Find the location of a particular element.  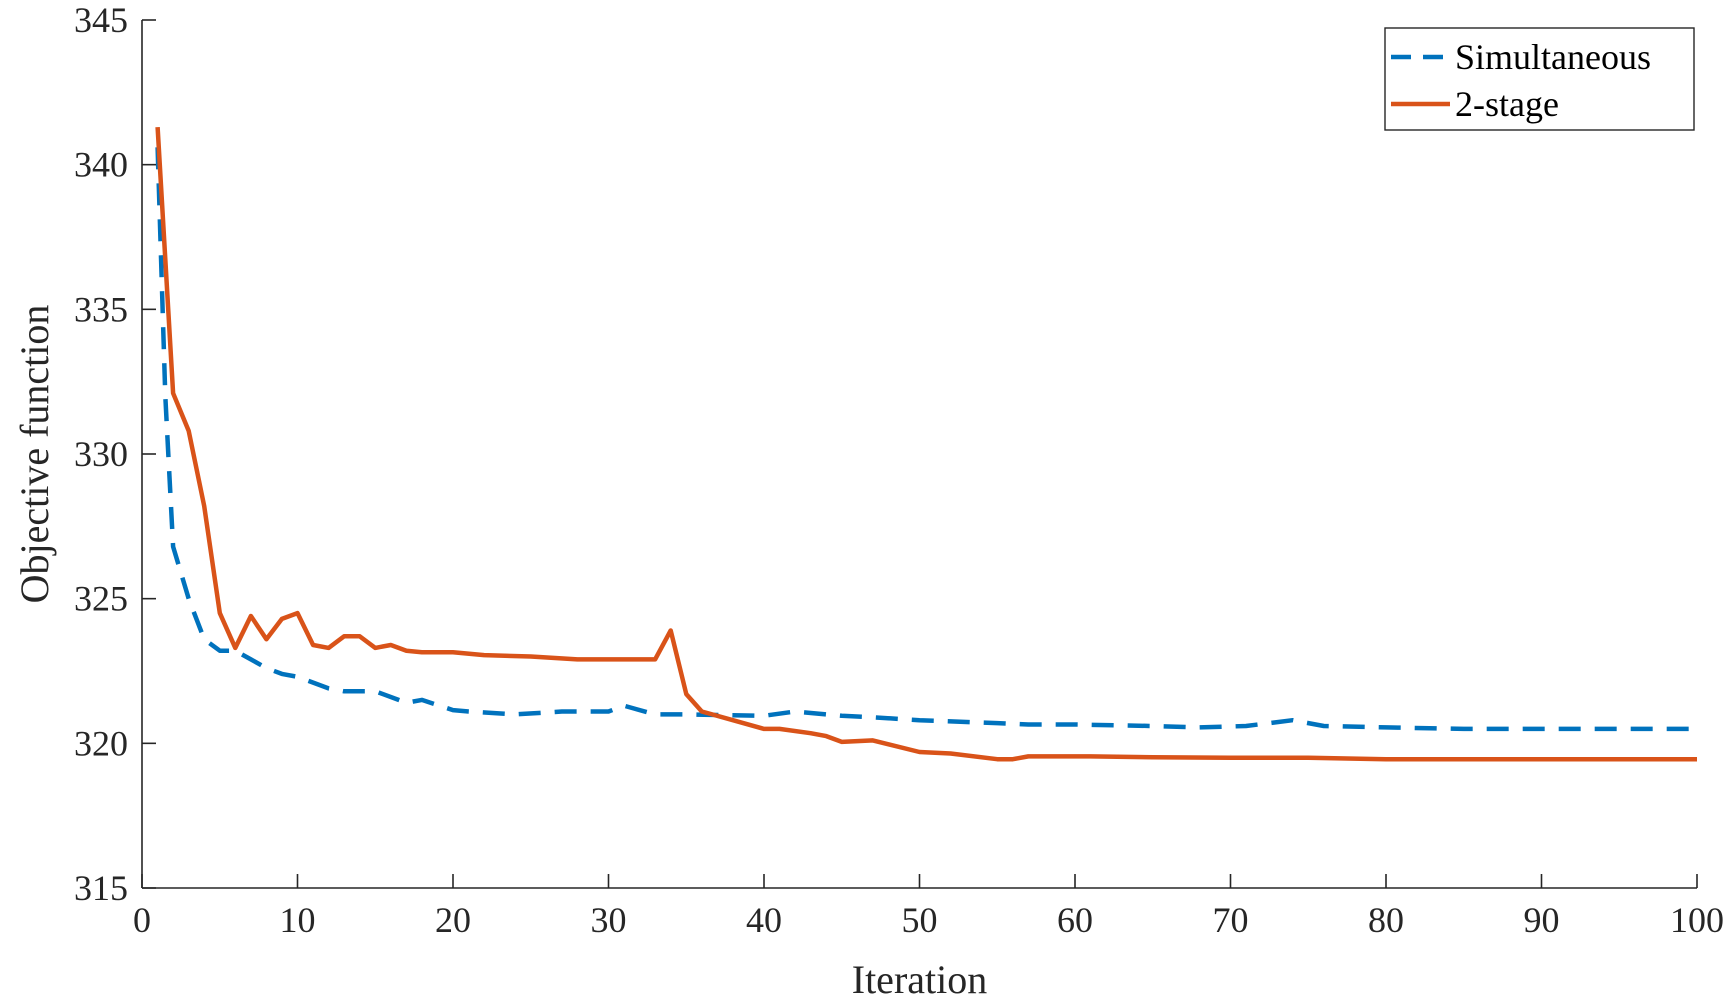

x-tick-label: 50 is located at coordinates (920, 920).